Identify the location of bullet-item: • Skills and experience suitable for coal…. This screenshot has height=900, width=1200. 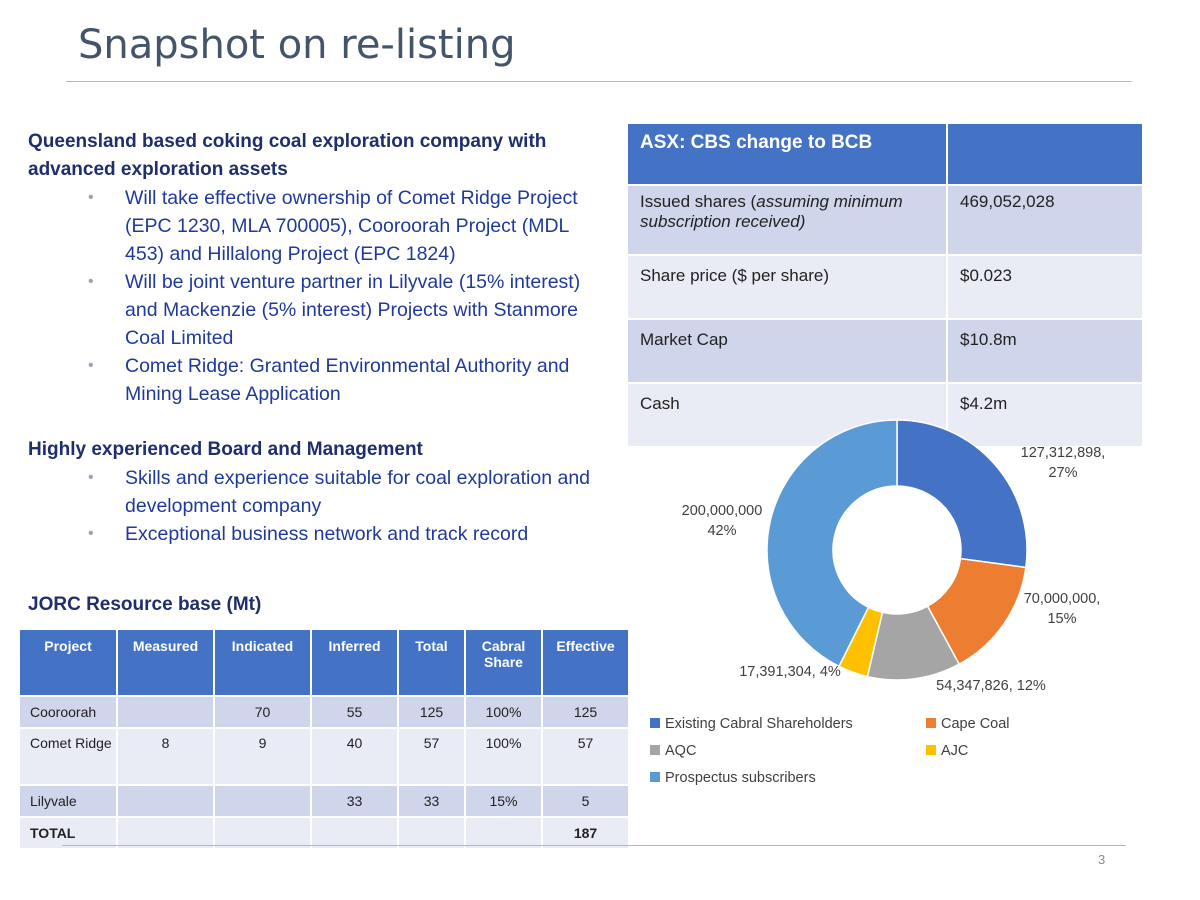
(348, 492).